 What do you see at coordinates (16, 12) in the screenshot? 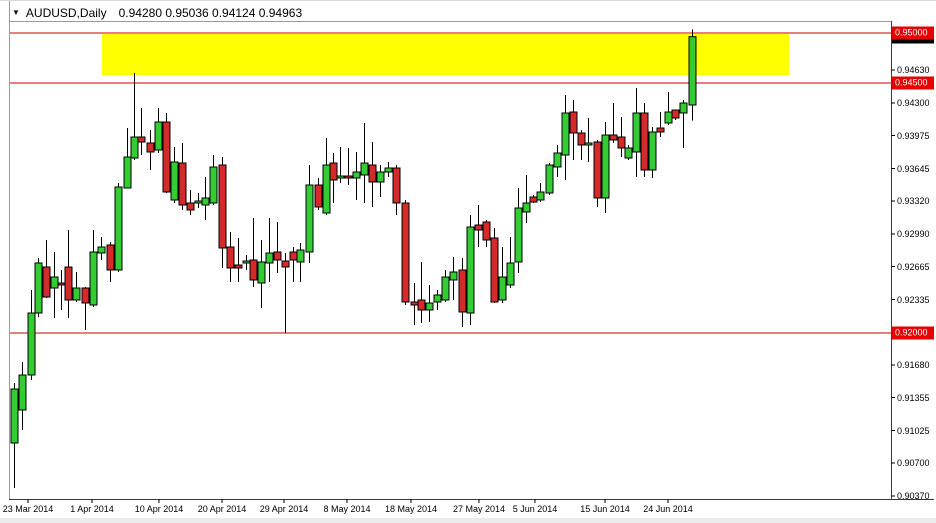
I see `chart-dropdown-icon: ▼` at bounding box center [16, 12].